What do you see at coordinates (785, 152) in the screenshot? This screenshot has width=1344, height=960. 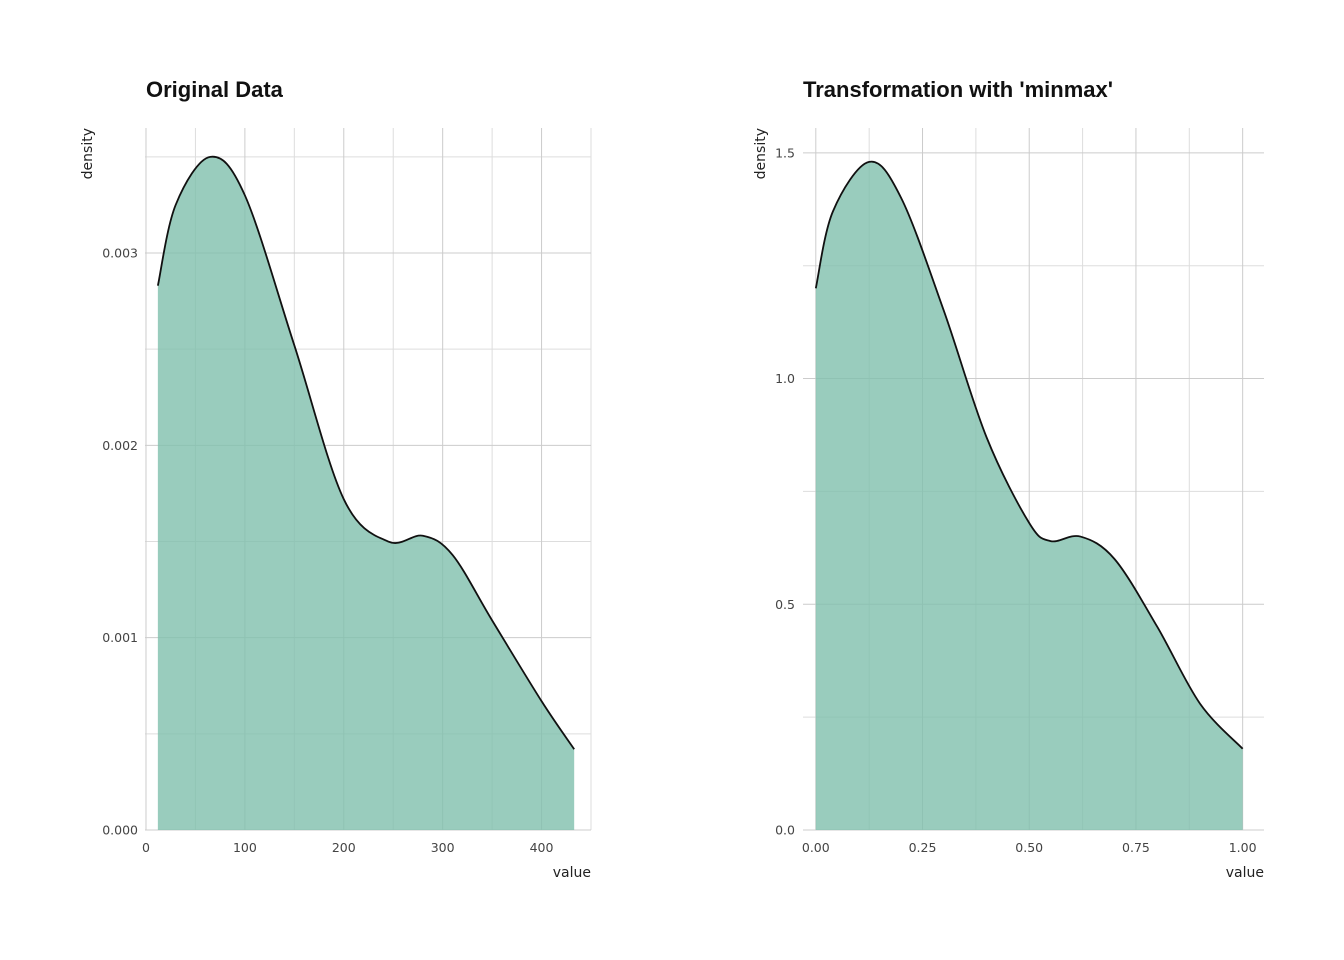 I see `y-tick-label: 1.5` at bounding box center [785, 152].